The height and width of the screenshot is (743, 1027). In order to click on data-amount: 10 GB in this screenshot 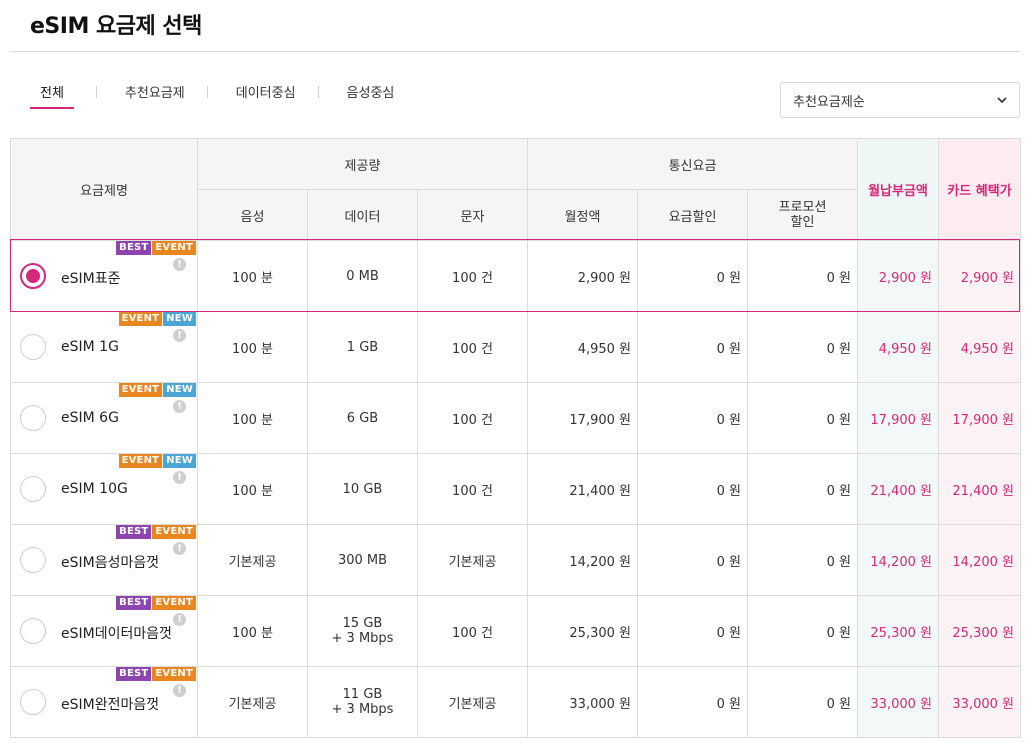, I will do `click(362, 489)`.